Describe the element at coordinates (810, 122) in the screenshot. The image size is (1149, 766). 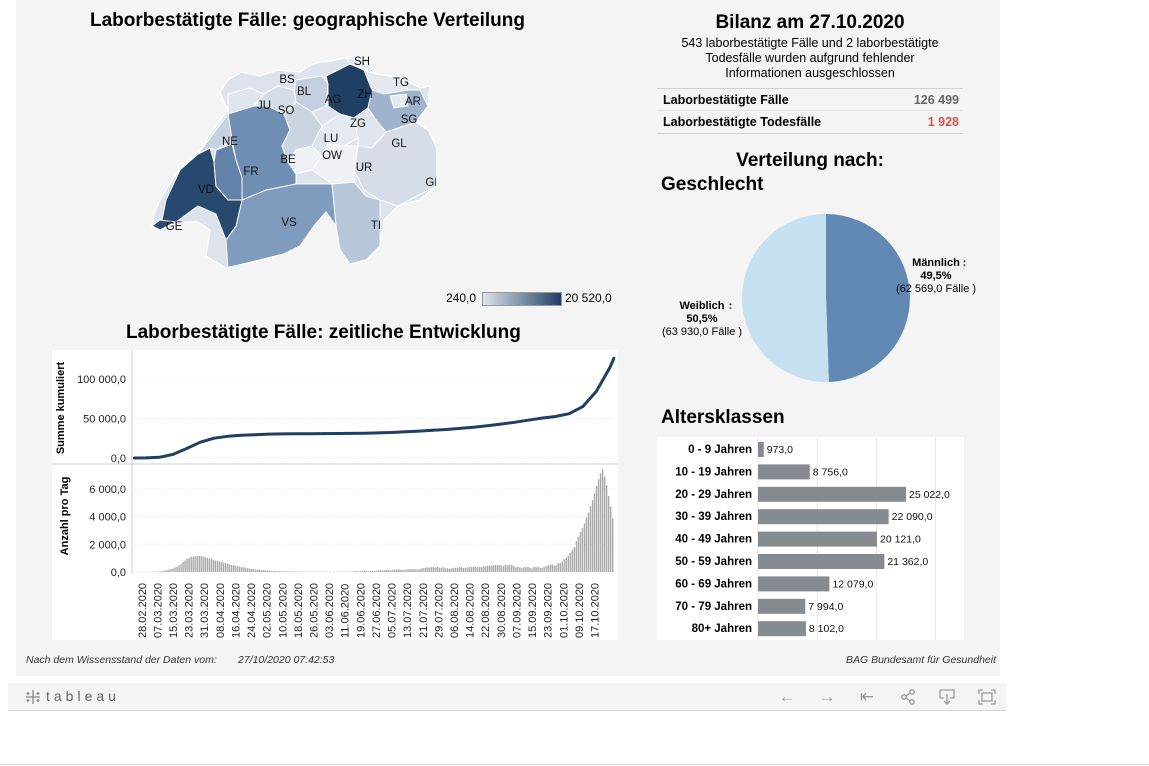
I see `kpi-deaths-row: Laborbestätigte Todesfälle 1 928` at that location.